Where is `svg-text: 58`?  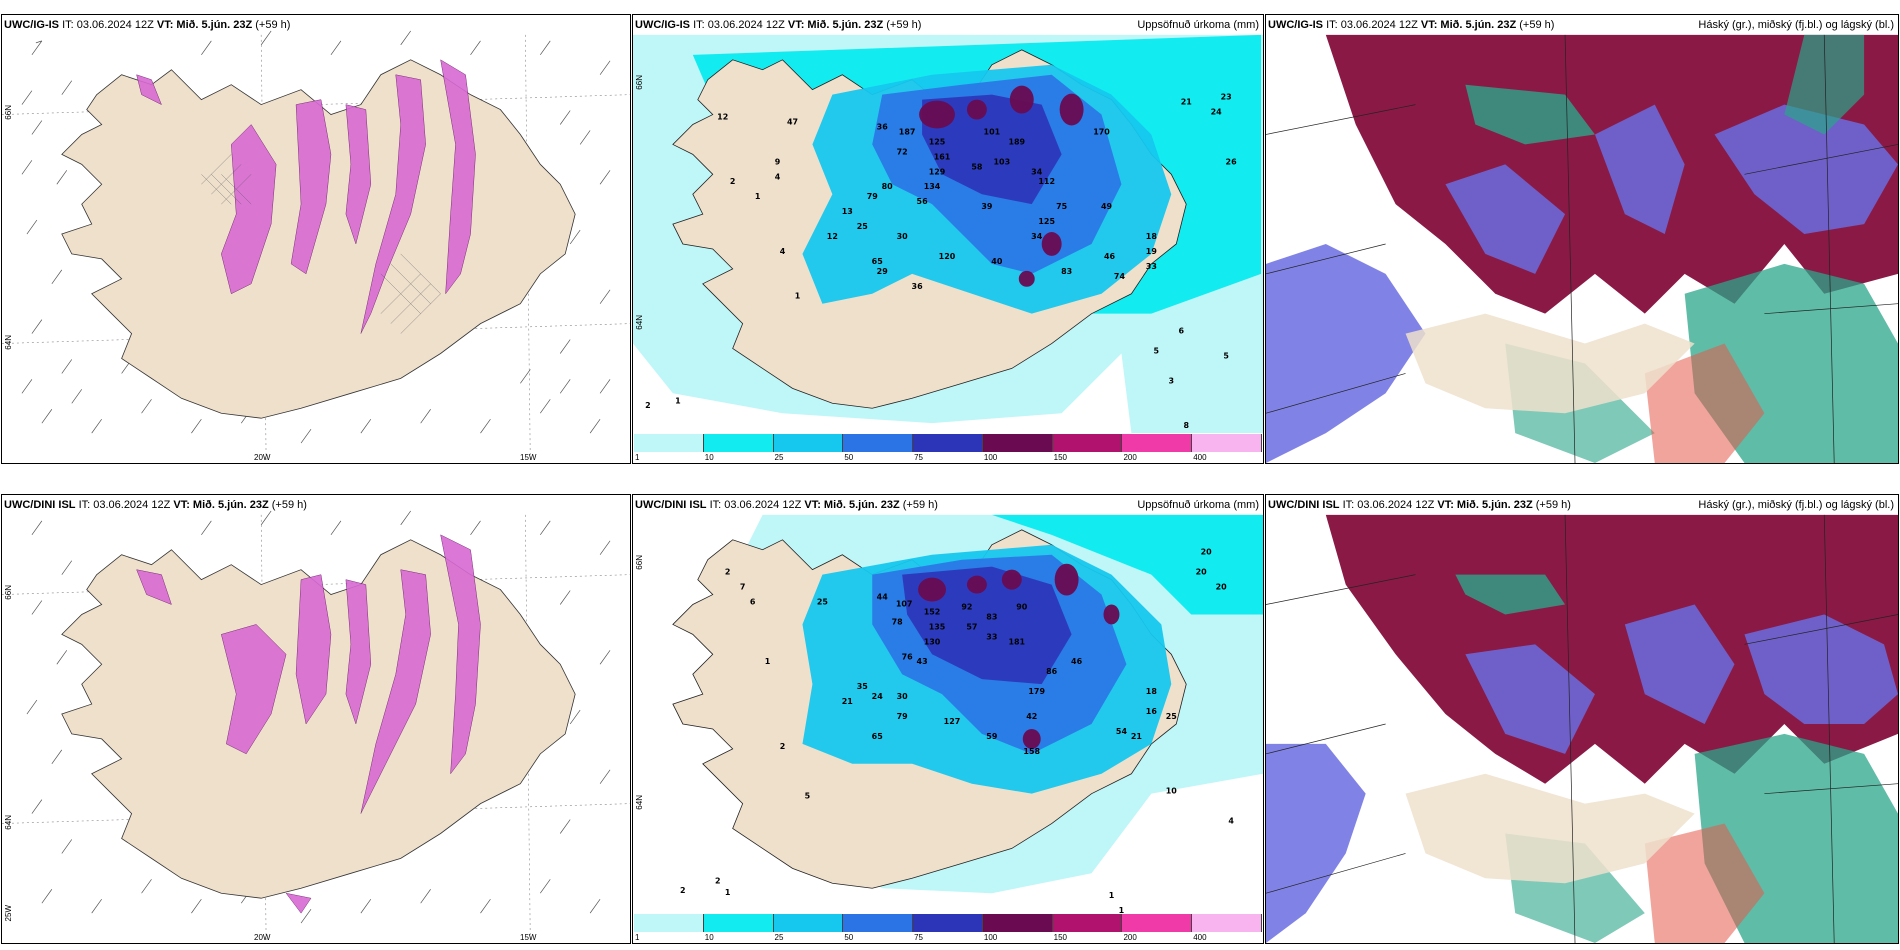
svg-text: 58 is located at coordinates (977, 166).